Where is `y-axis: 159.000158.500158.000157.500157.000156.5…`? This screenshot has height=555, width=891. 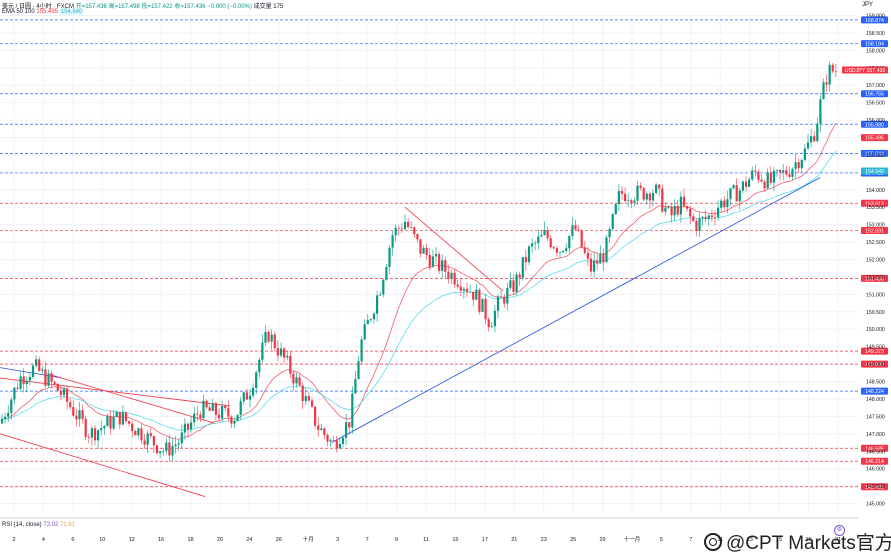 y-axis: 159.000158.500158.000157.500157.000156.5… is located at coordinates (875, 260).